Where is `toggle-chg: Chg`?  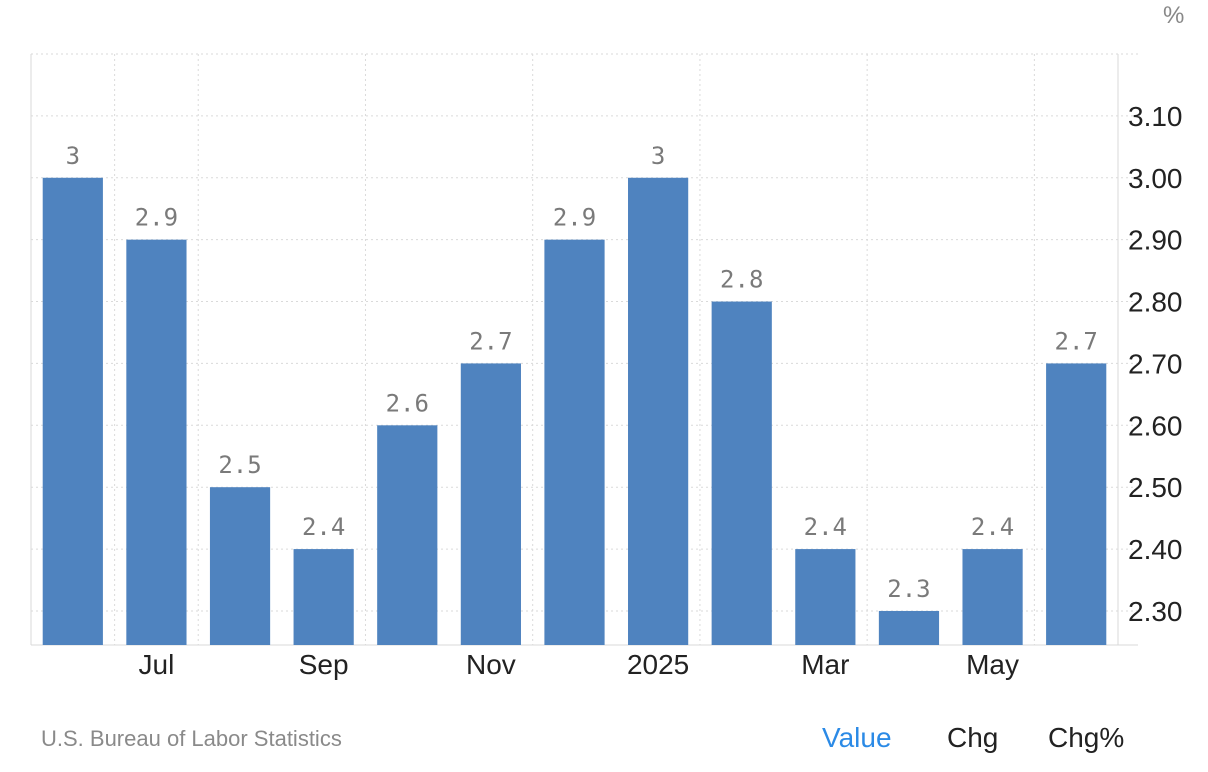 toggle-chg: Chg is located at coordinates (973, 737).